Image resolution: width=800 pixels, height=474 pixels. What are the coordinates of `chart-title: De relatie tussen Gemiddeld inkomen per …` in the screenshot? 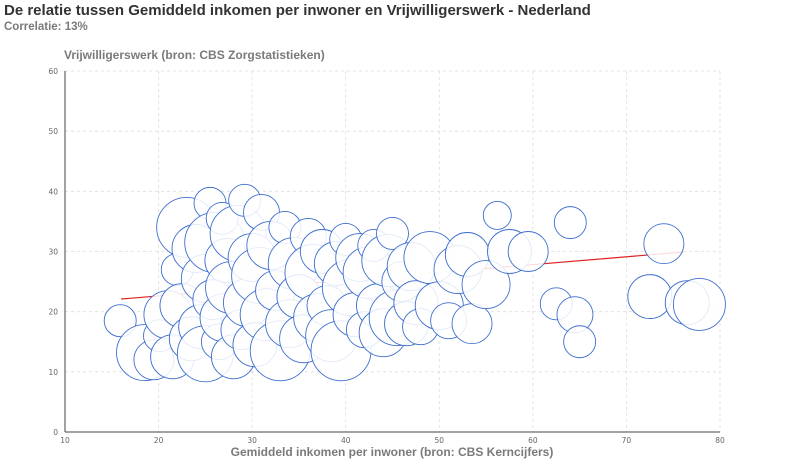 It's located at (297, 10).